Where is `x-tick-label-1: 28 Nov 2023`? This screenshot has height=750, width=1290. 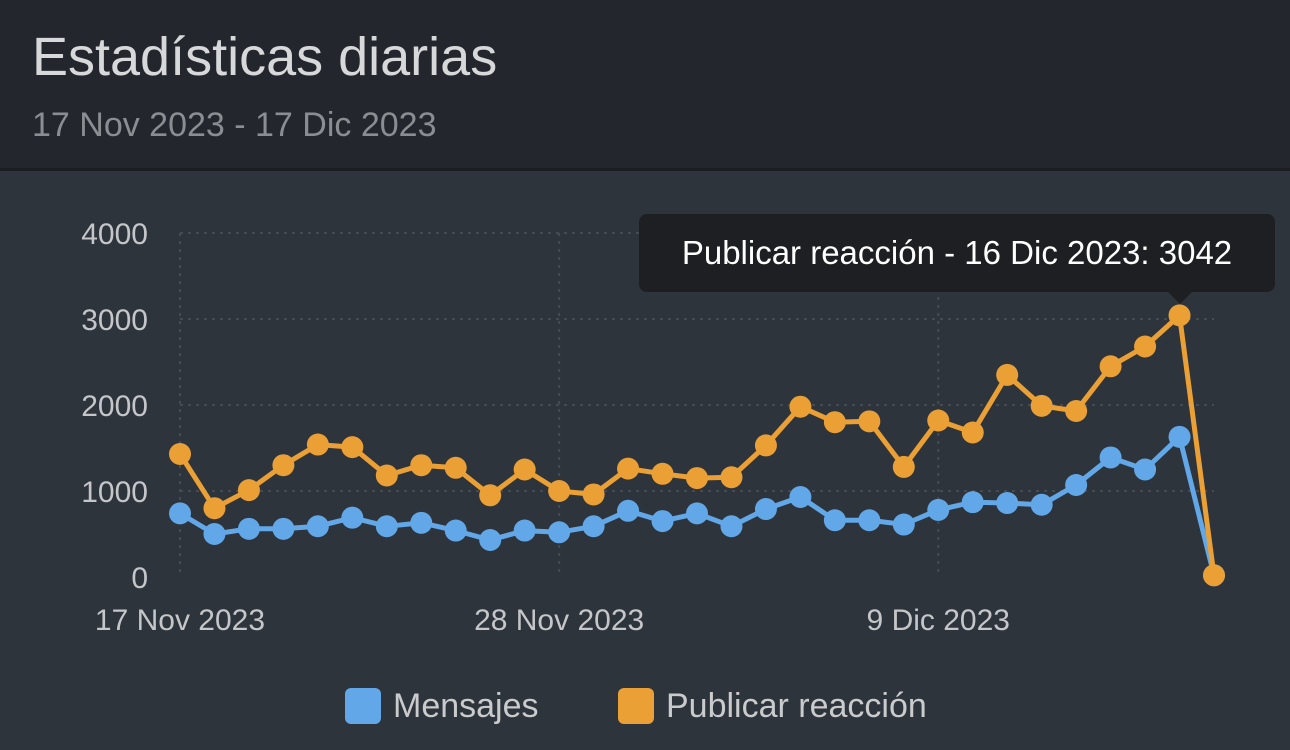 x-tick-label-1: 28 Nov 2023 is located at coordinates (559, 620).